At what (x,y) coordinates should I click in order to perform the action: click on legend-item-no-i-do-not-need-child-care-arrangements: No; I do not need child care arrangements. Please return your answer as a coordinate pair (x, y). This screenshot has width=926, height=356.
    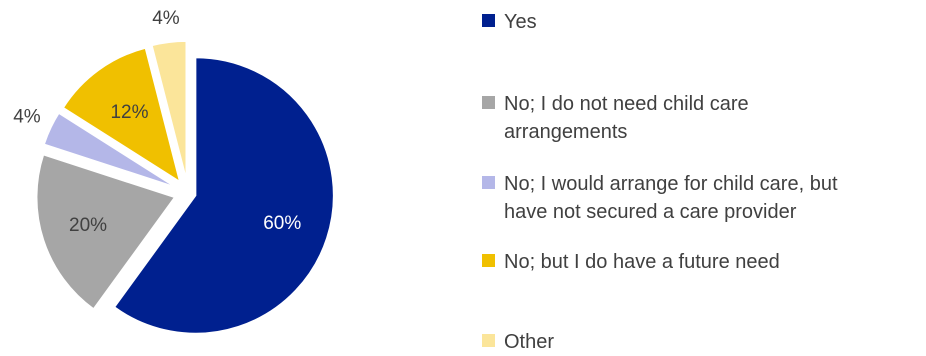
    Looking at the image, I should click on (615, 118).